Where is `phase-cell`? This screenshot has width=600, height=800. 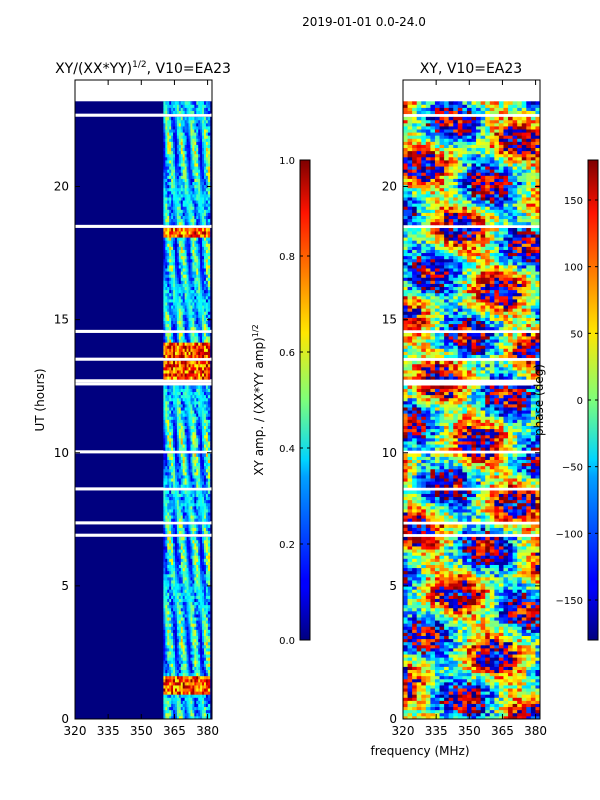
phase-cell is located at coordinates (433, 702).